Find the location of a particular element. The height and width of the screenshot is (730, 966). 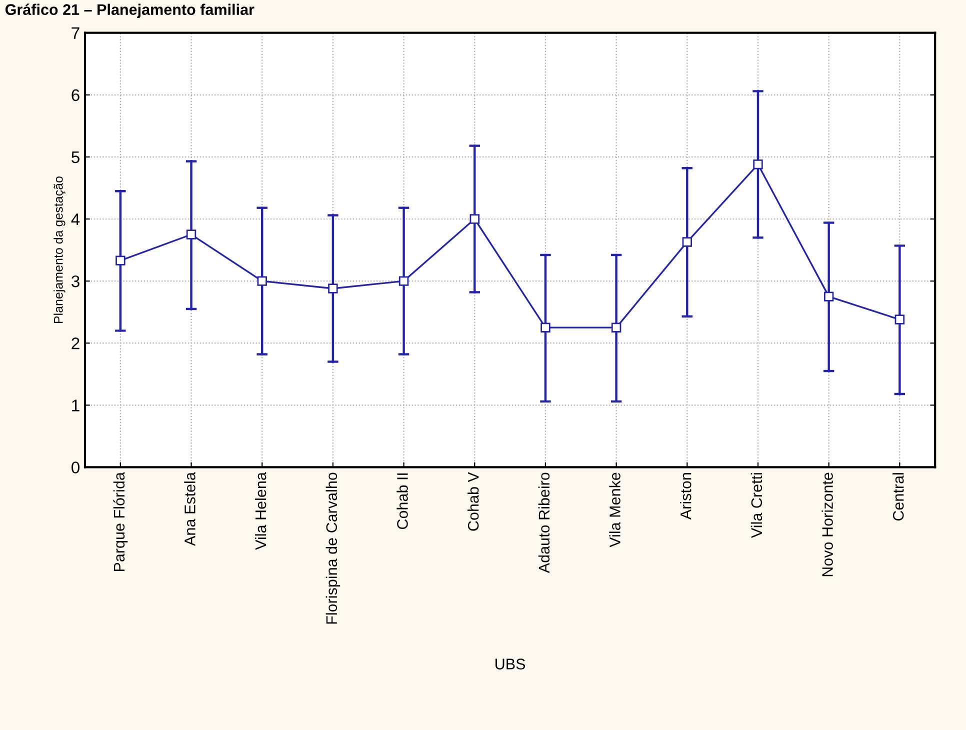

y-tick-label: 1 is located at coordinates (76, 406).